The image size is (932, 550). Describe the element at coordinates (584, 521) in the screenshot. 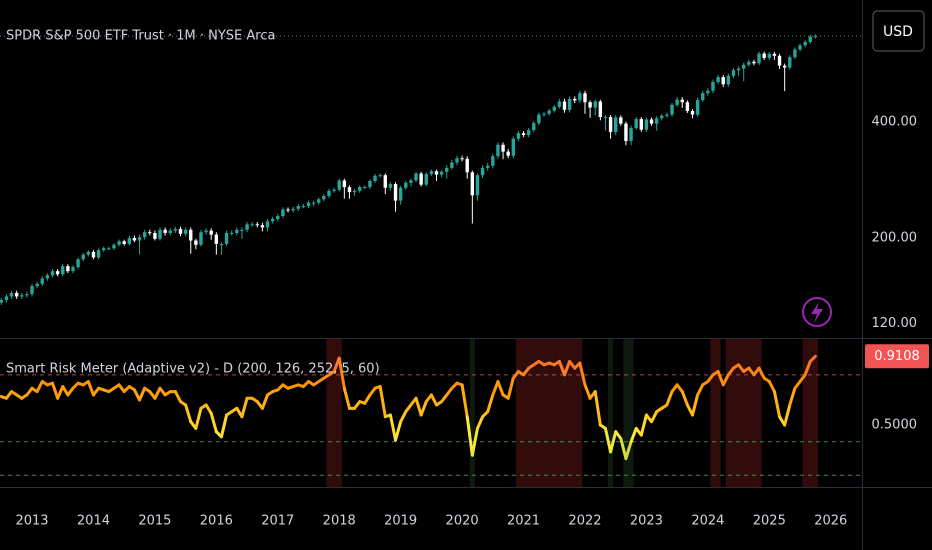

I see `x-tick-label: 2022` at that location.